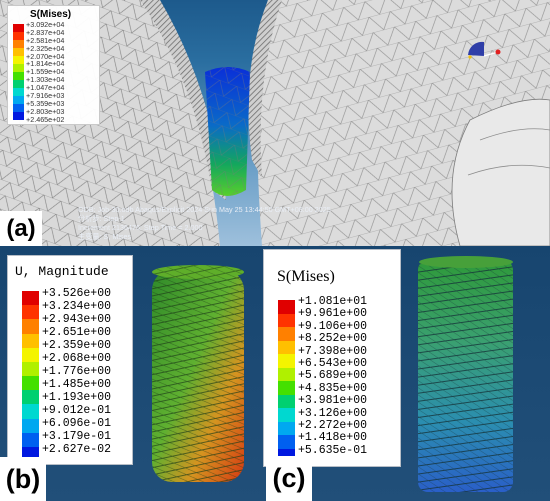 The height and width of the screenshot is (501, 550). What do you see at coordinates (333, 339) in the screenshot?
I see `legend-value: +8.252e+00` at bounding box center [333, 339].